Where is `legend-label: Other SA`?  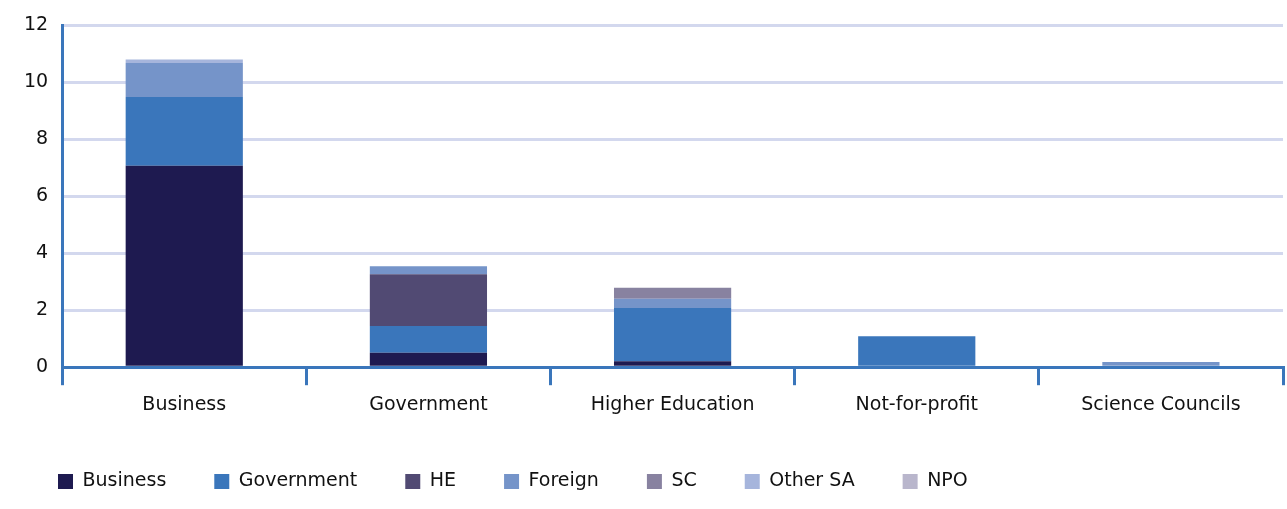
legend-label: Other SA is located at coordinates (812, 479).